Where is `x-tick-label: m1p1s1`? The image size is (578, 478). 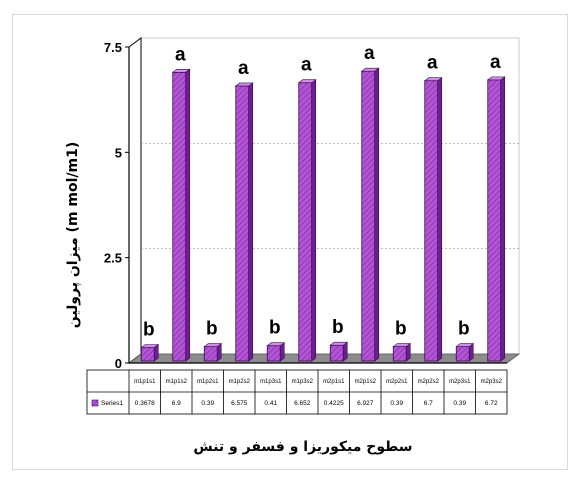 x-tick-label: m1p1s1 is located at coordinates (145, 382).